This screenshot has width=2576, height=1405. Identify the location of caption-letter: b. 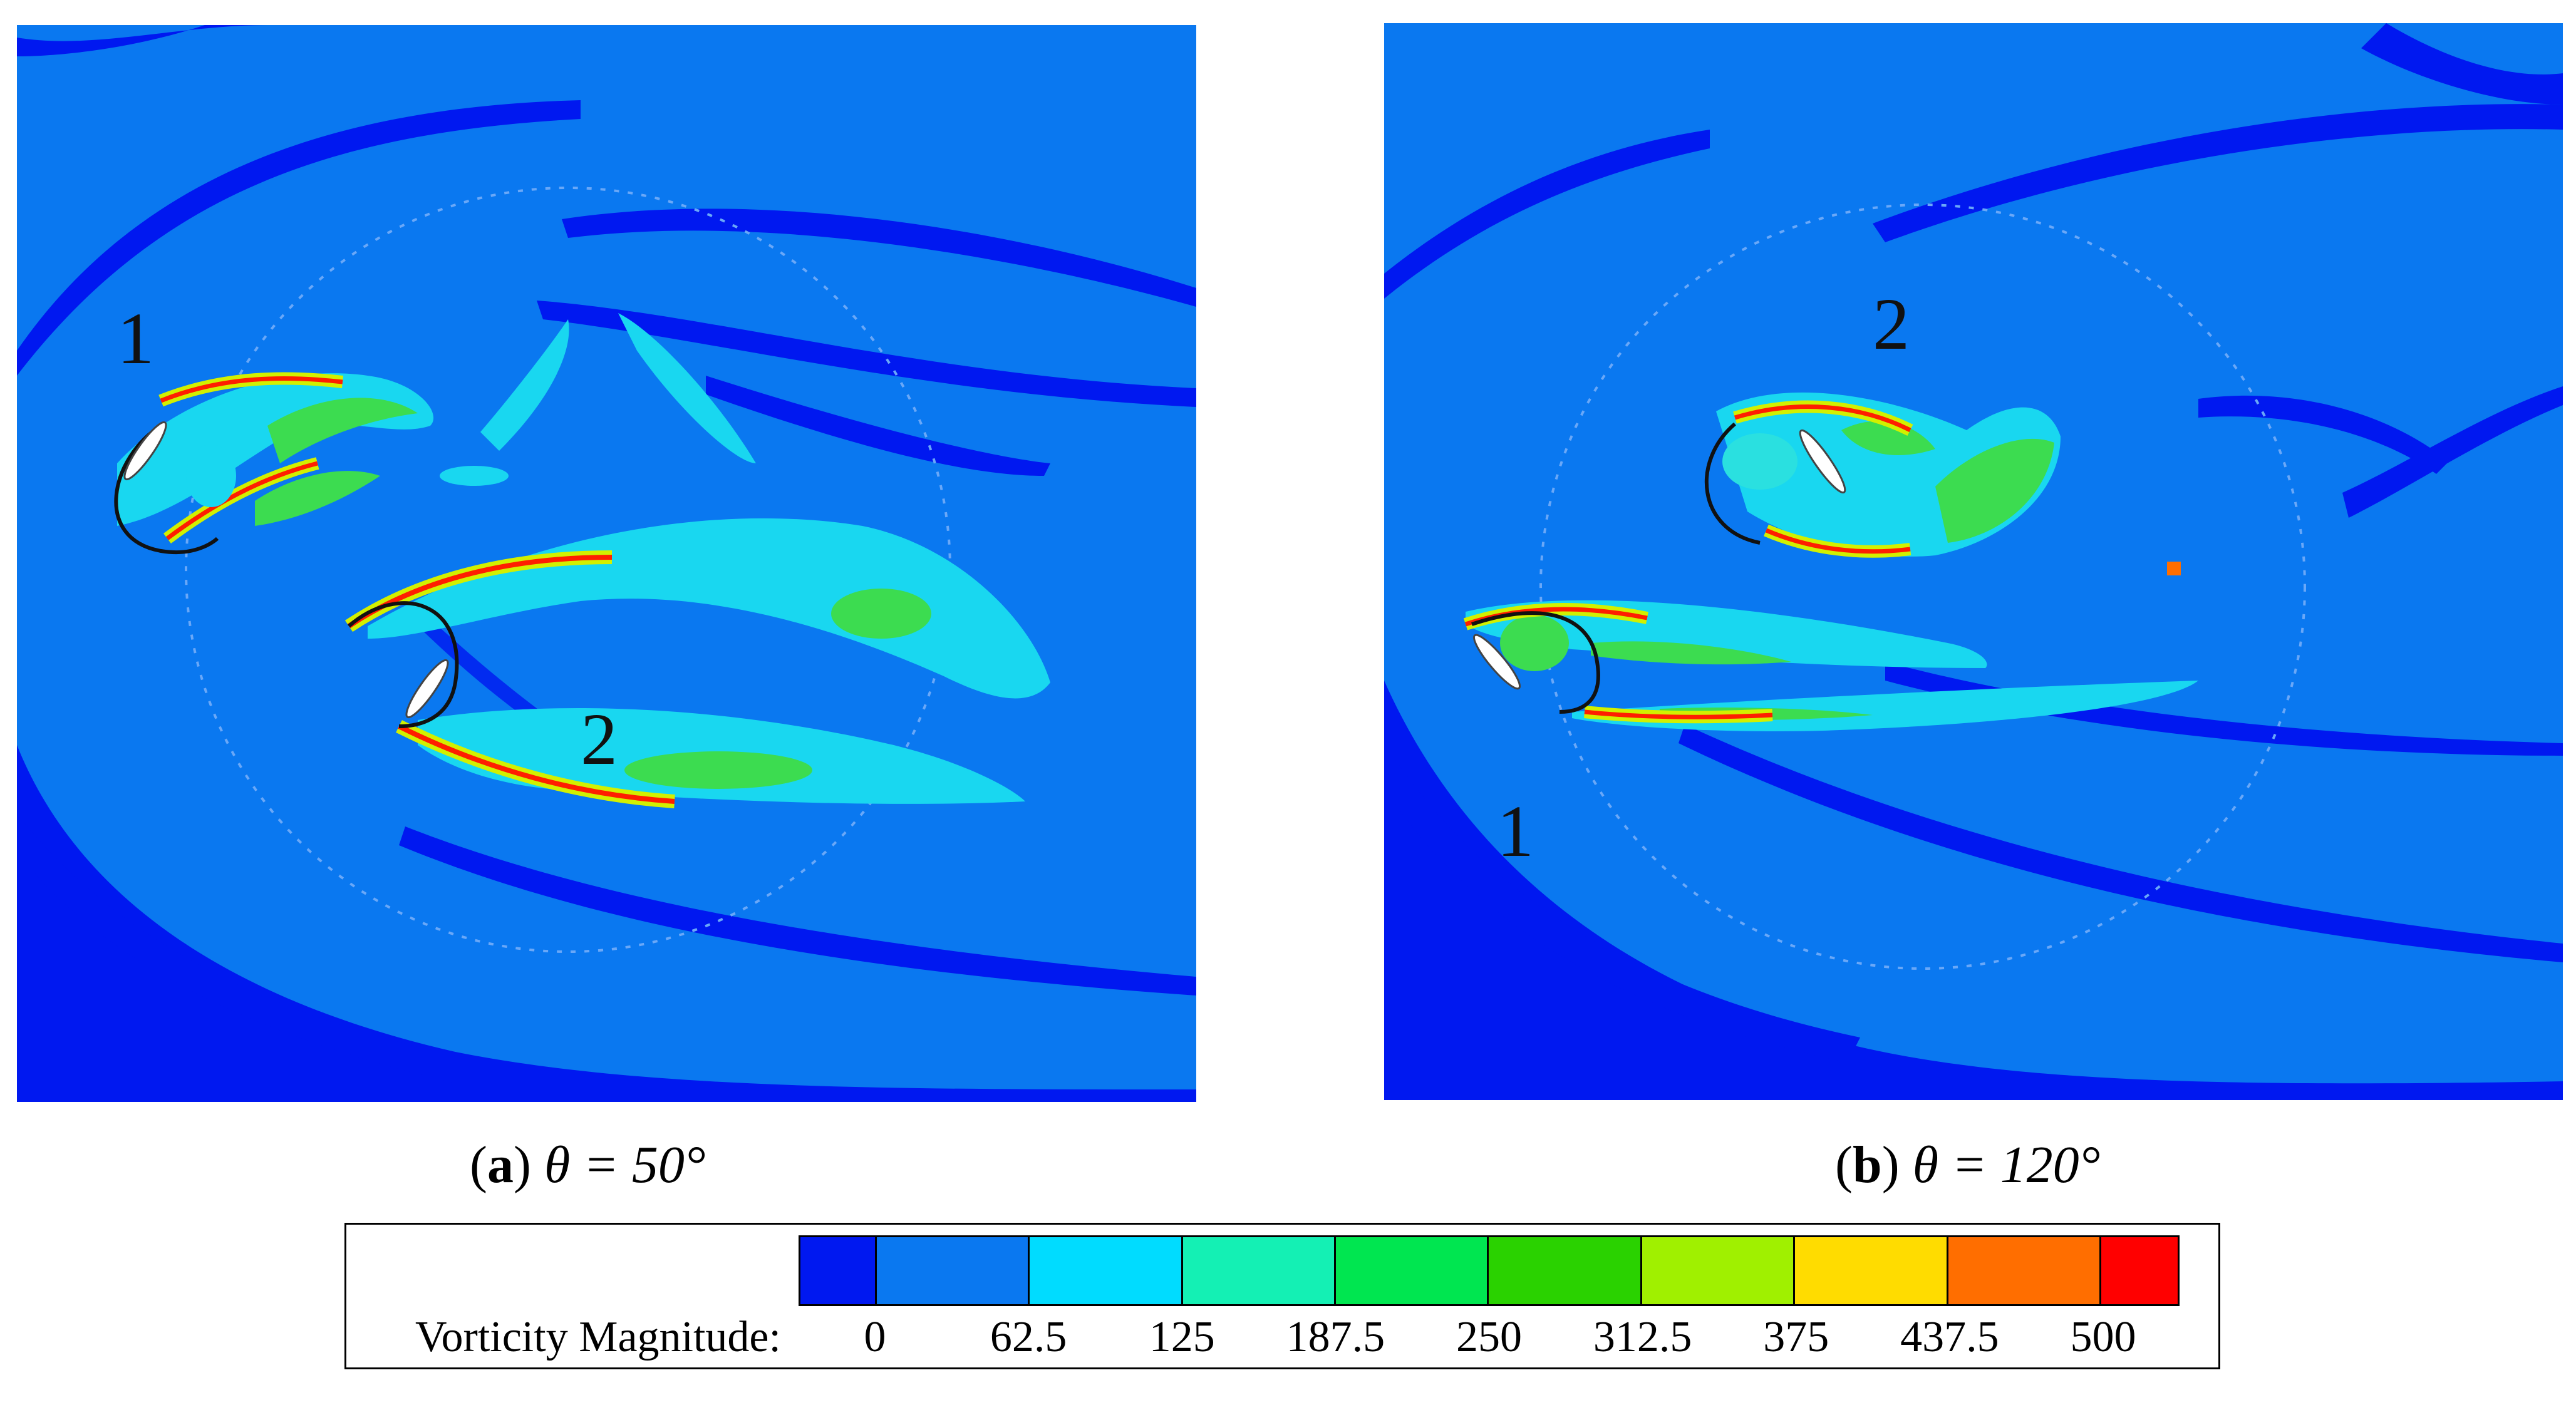
(1867, 1165).